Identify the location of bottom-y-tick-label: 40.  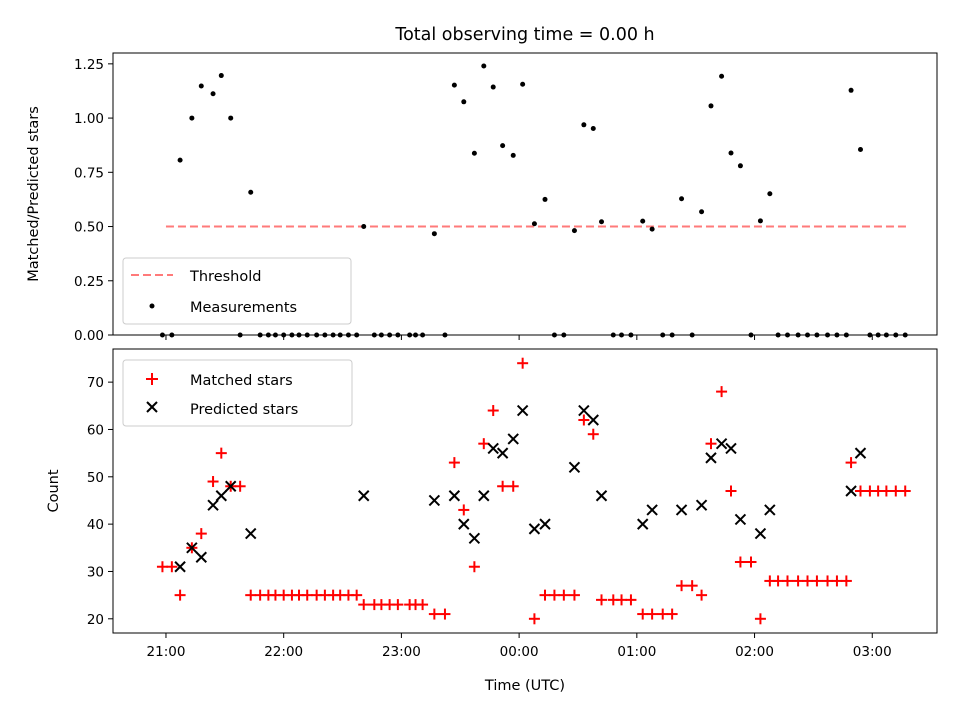
(95, 525).